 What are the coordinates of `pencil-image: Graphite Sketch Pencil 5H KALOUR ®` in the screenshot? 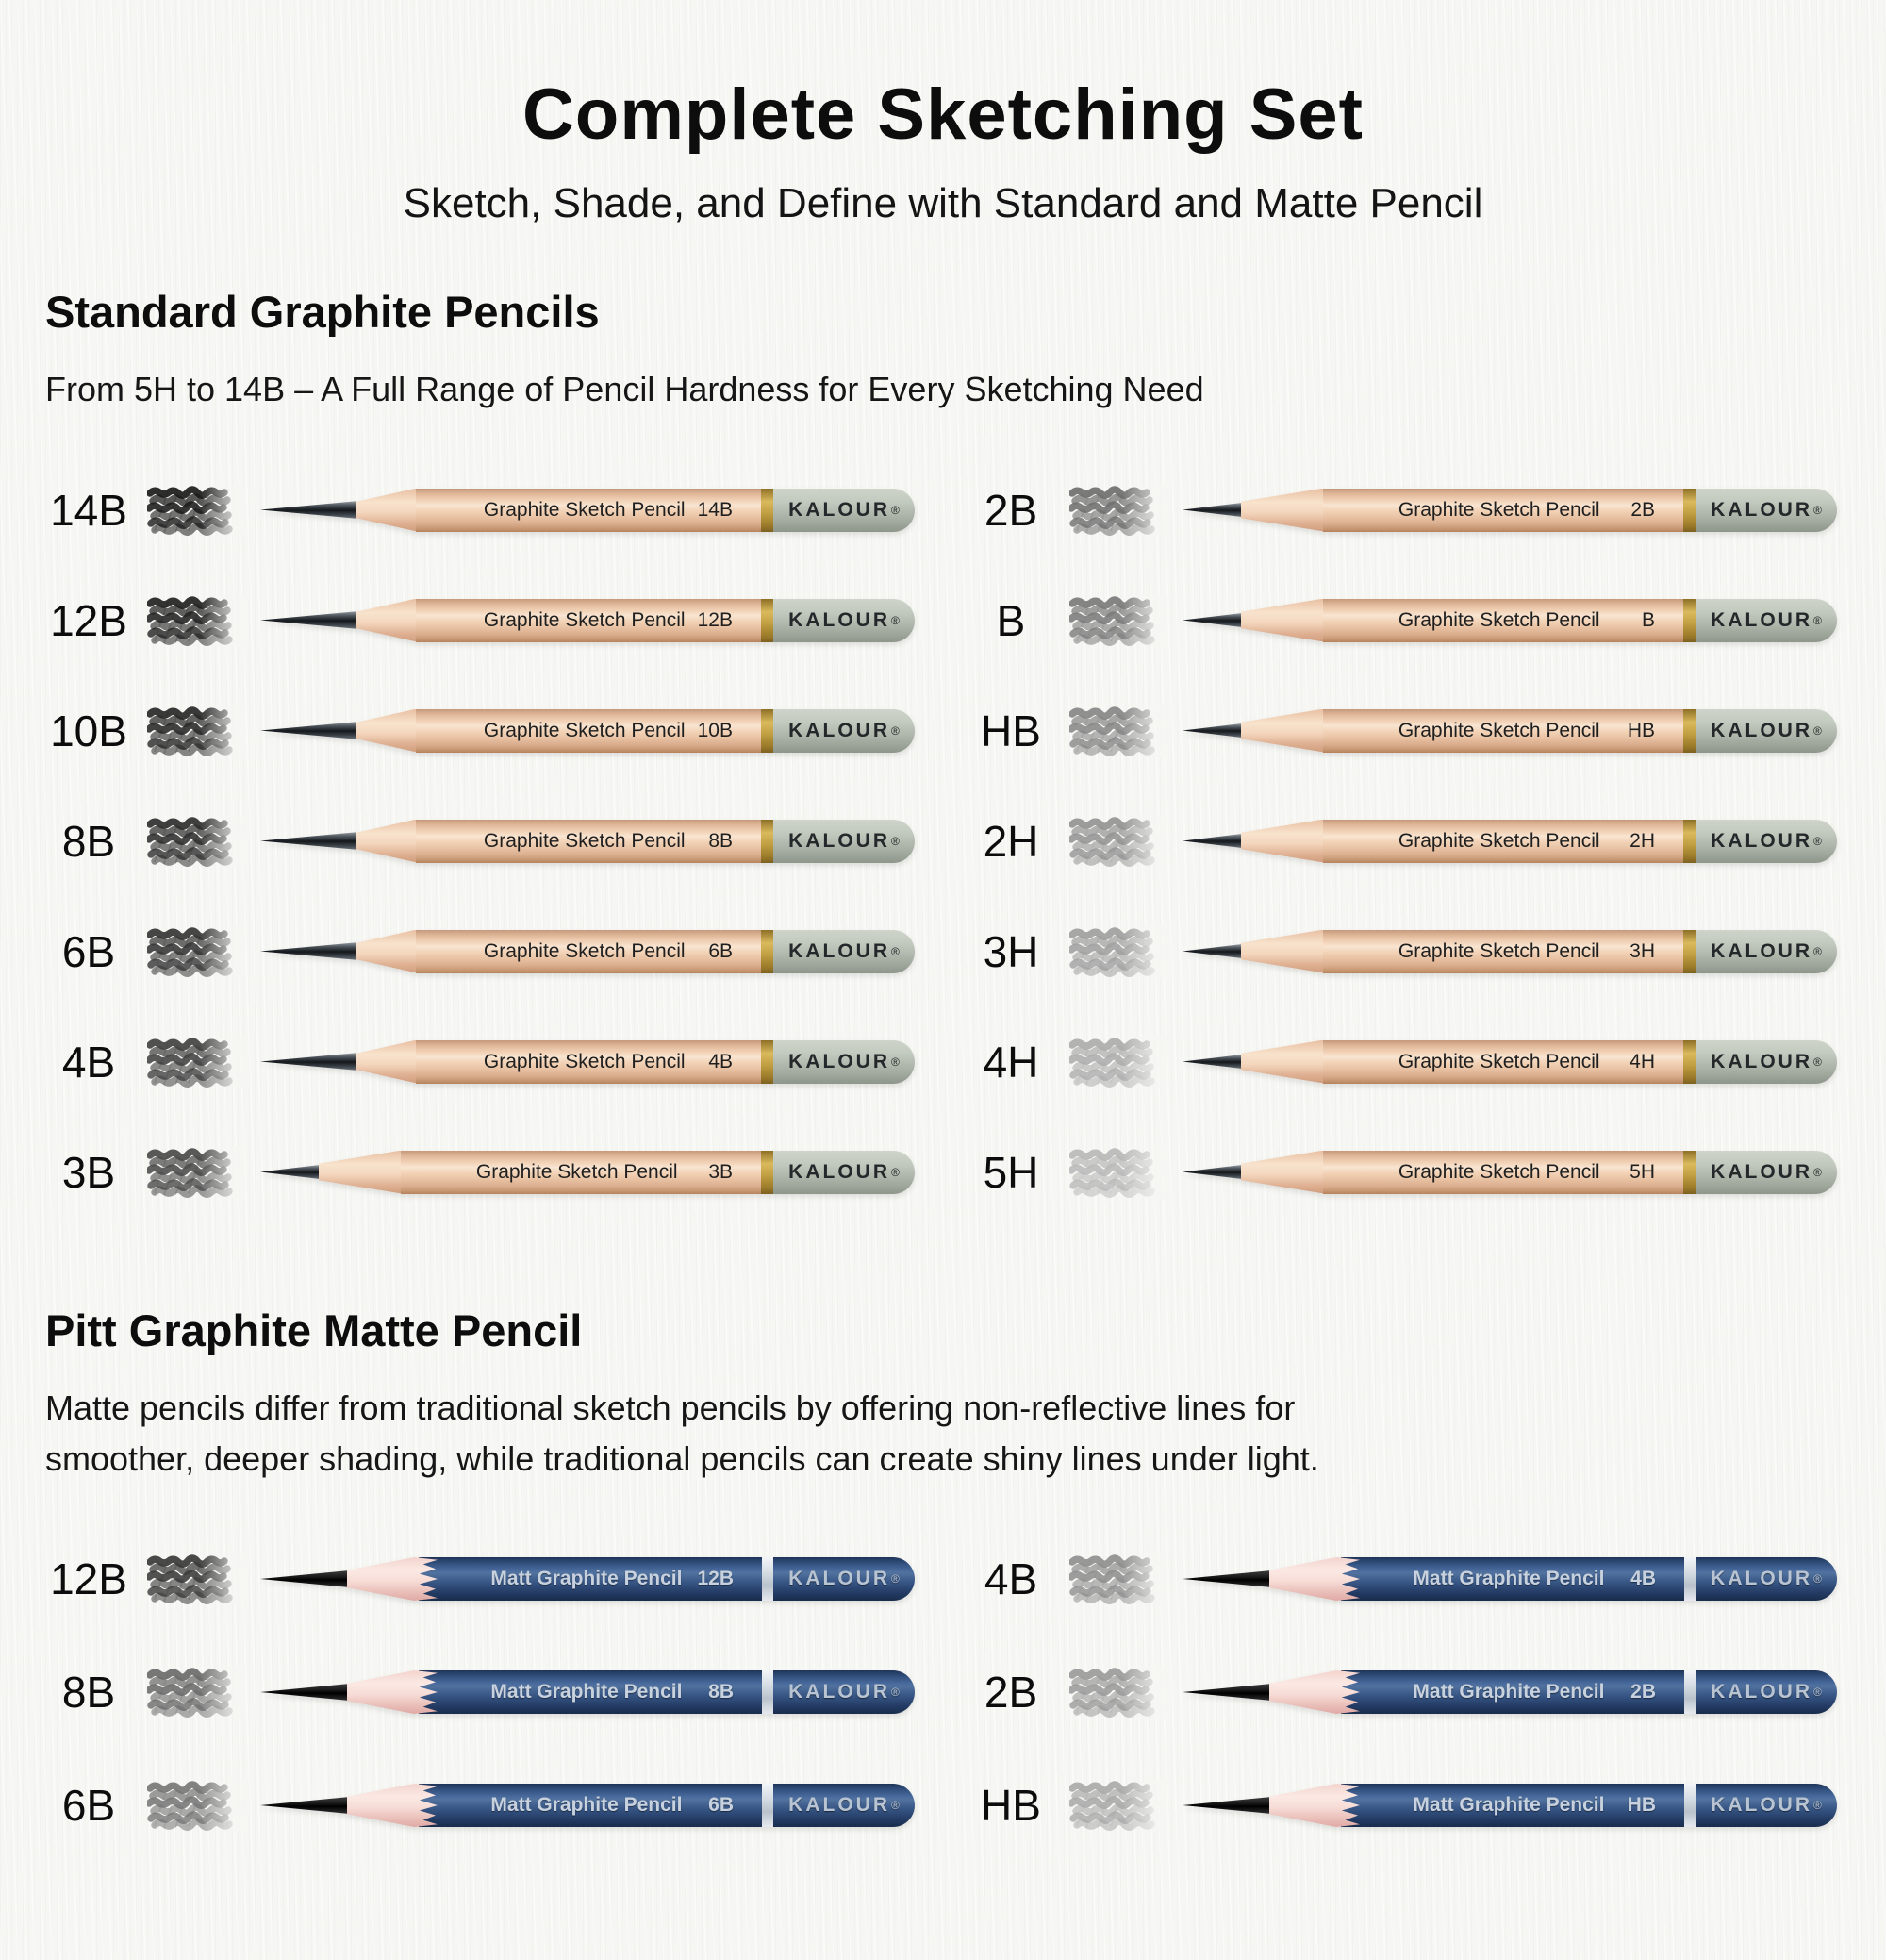 It's located at (1510, 1172).